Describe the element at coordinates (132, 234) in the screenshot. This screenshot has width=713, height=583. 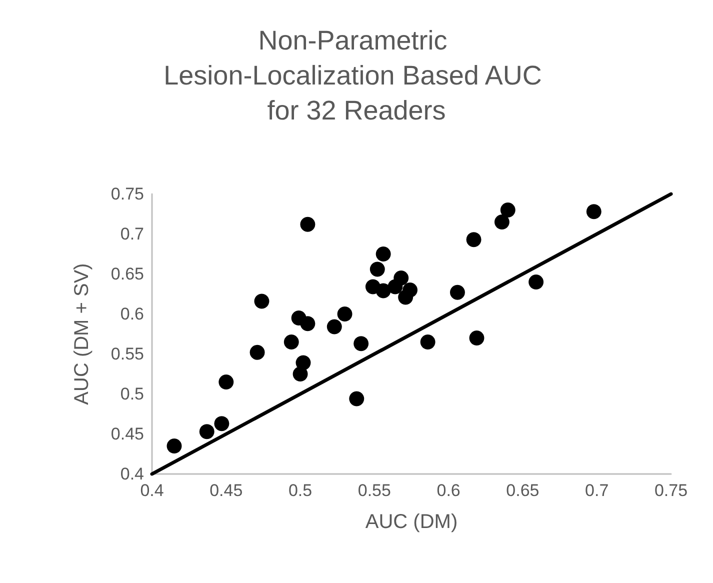
I see `y-tick-label: 0.7` at that location.